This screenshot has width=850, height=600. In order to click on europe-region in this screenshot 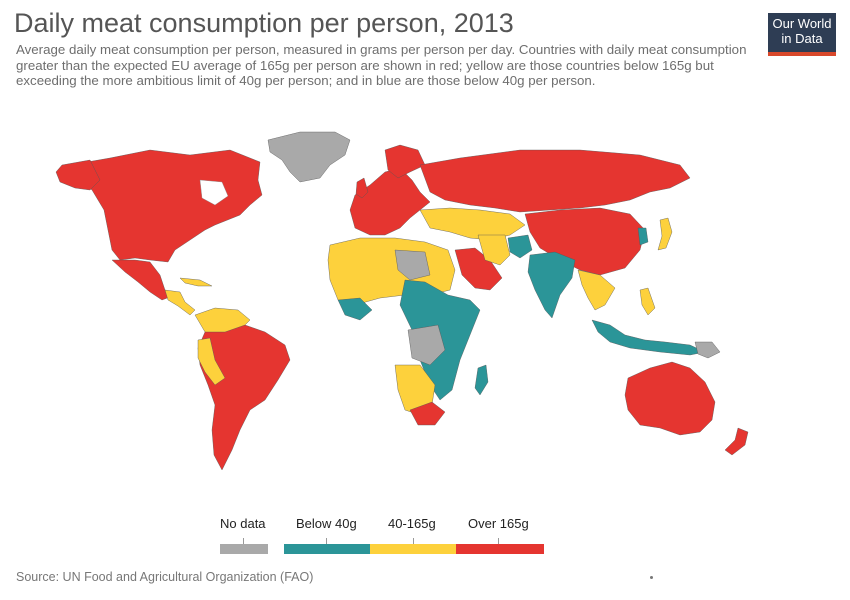, I will do `click(390, 201)`.